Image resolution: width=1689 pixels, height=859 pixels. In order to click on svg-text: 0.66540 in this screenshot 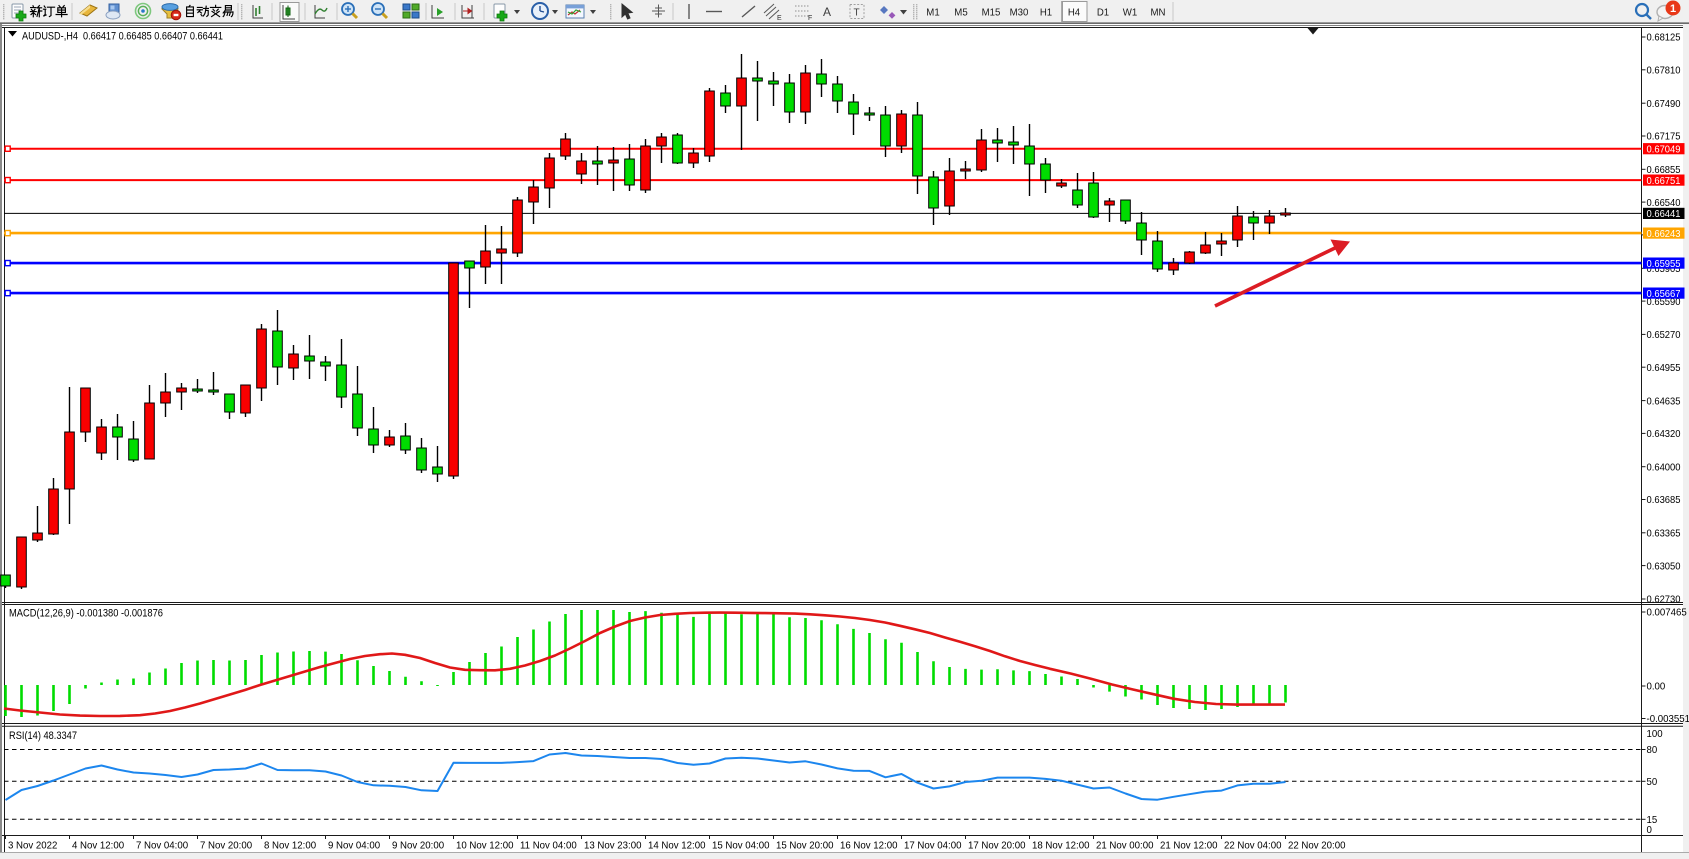, I will do `click(1664, 203)`.